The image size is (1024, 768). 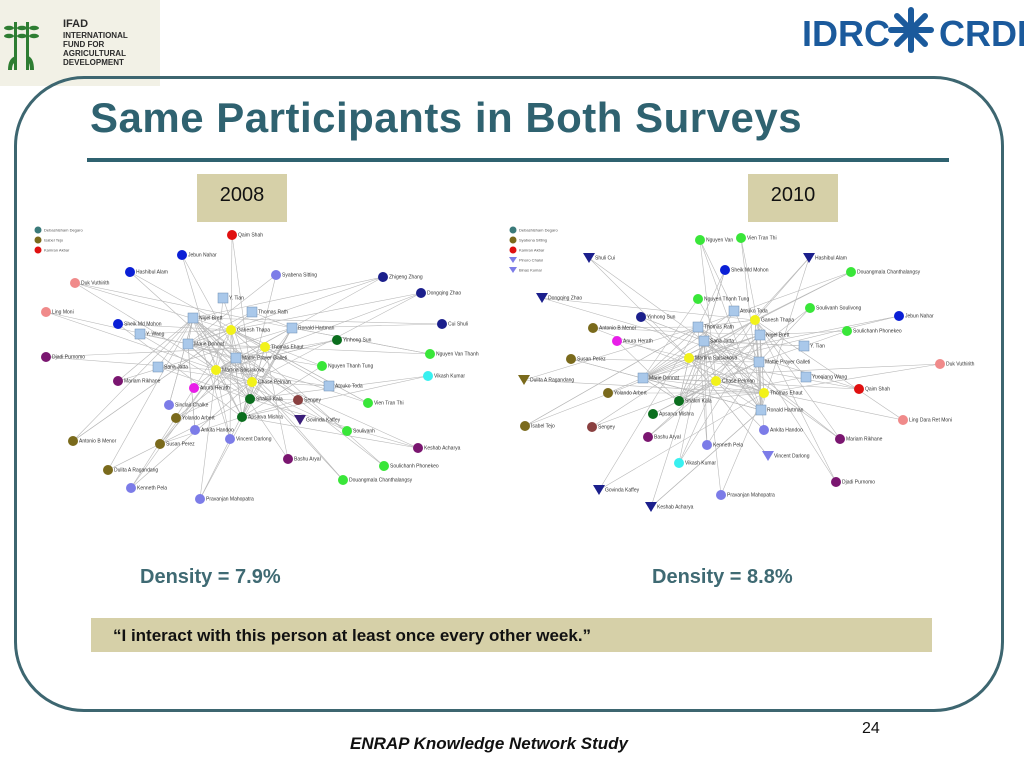 I want to click on node-label: Sana Jatta, so click(x=722, y=342).